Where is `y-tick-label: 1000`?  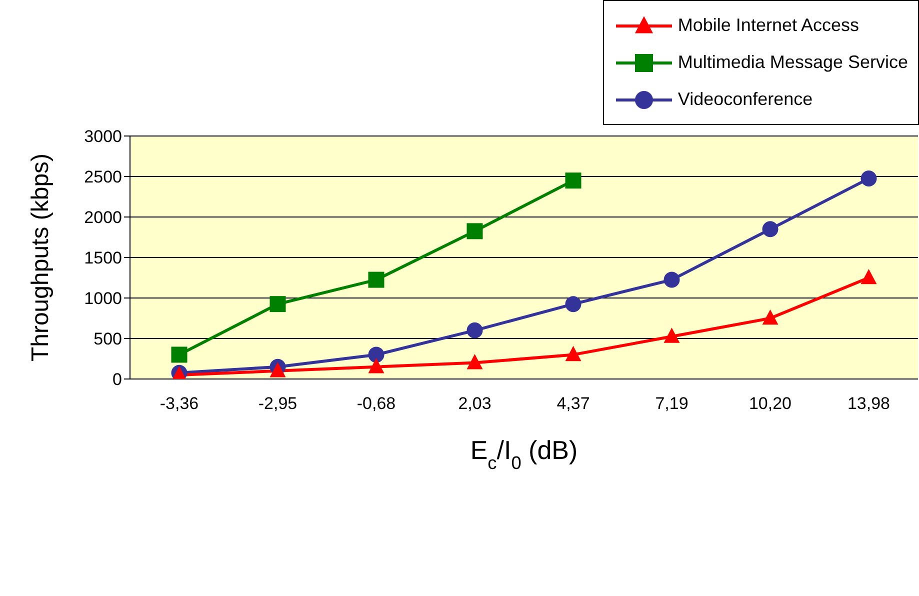 y-tick-label: 1000 is located at coordinates (103, 298).